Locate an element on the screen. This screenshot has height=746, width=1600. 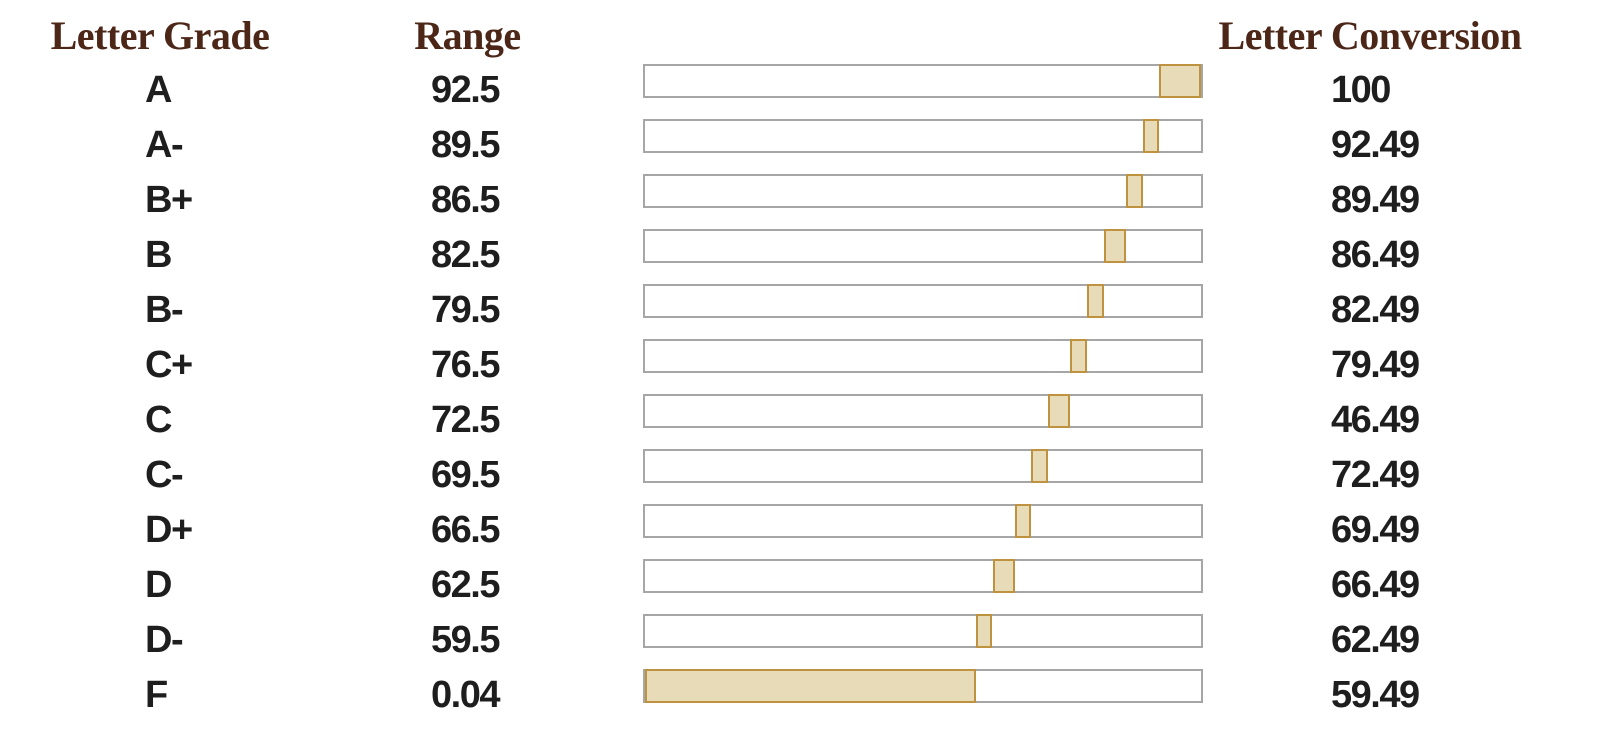
grade-row: D- 59.5 62.49 is located at coordinates (800, 637).